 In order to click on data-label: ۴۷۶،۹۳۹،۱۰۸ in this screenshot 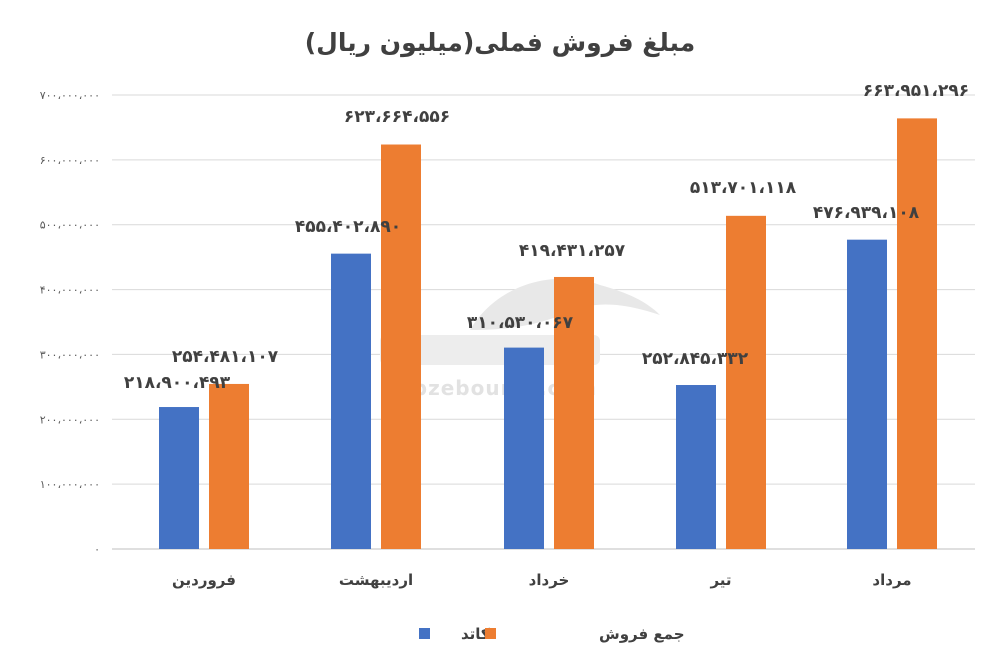, I will do `click(866, 213)`.